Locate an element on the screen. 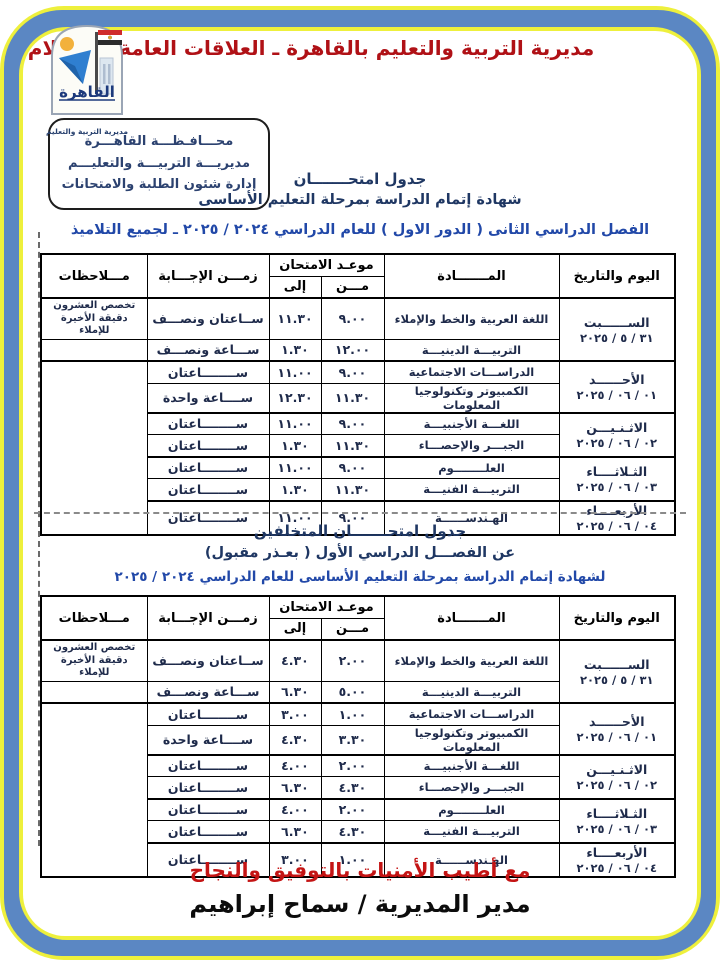 The width and height of the screenshot is (720, 960). day-name: الأربعــــاء is located at coordinates (617, 510).